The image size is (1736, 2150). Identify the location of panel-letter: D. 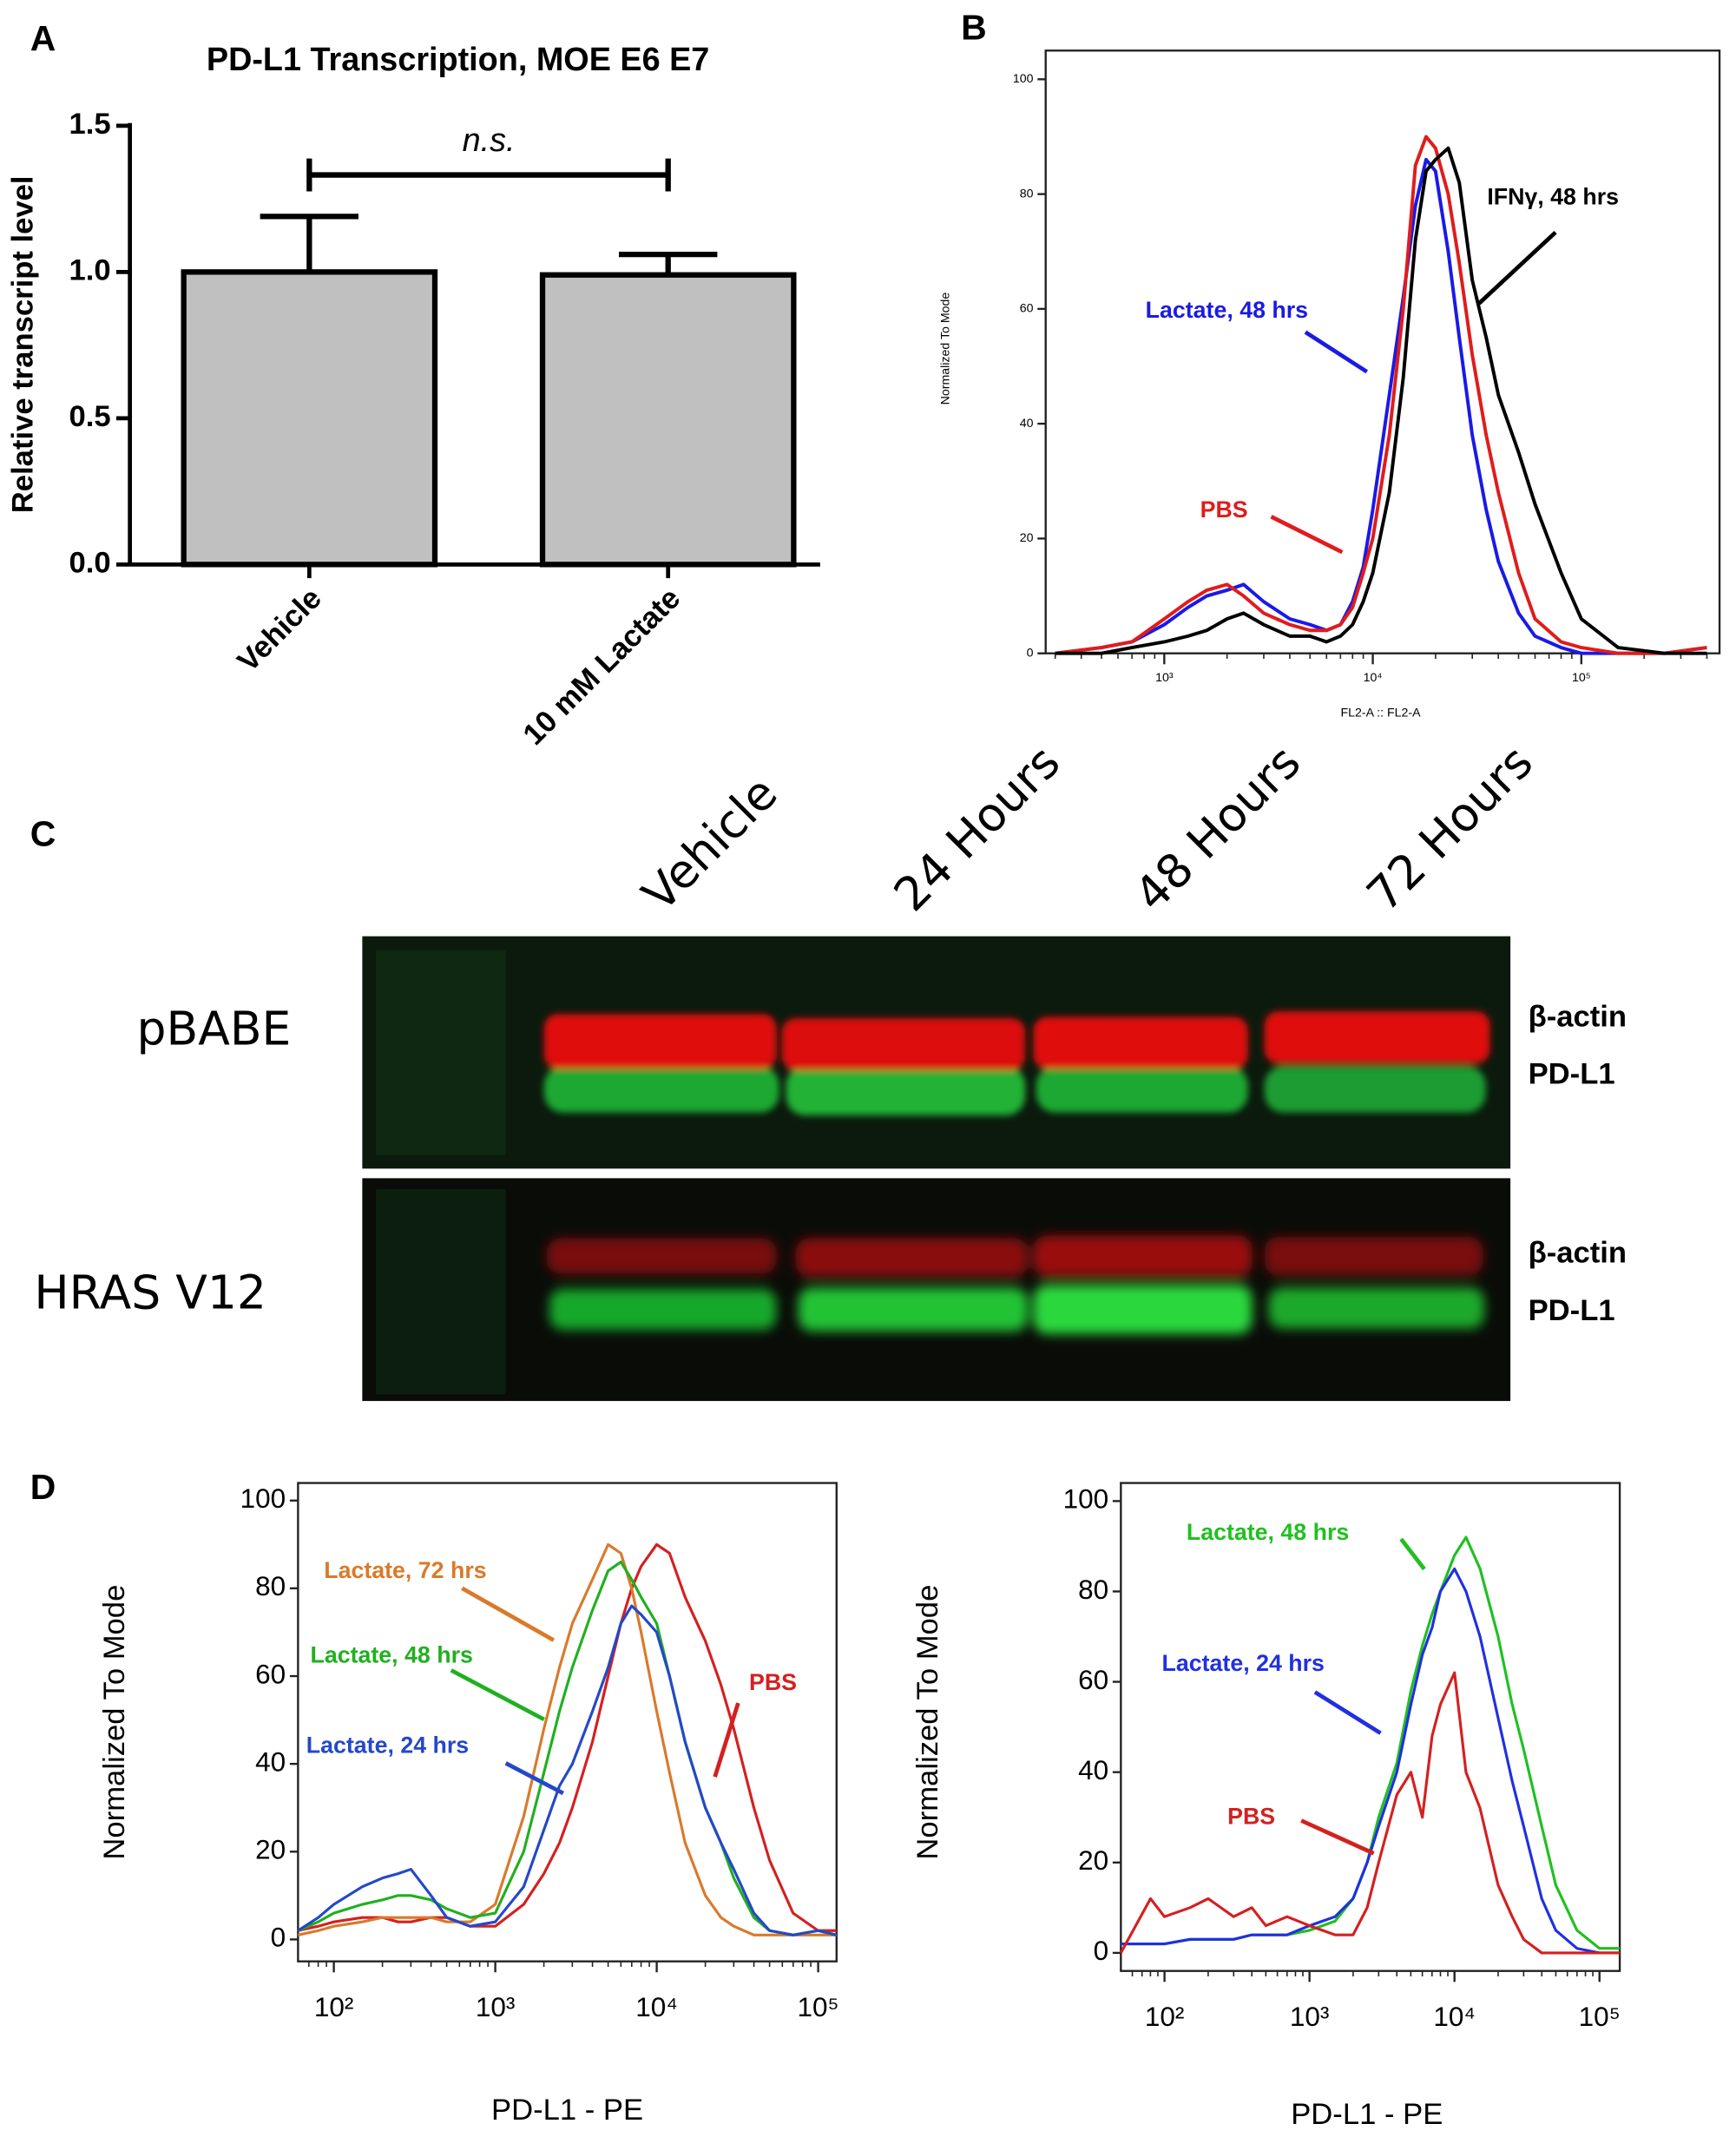
(43, 1487).